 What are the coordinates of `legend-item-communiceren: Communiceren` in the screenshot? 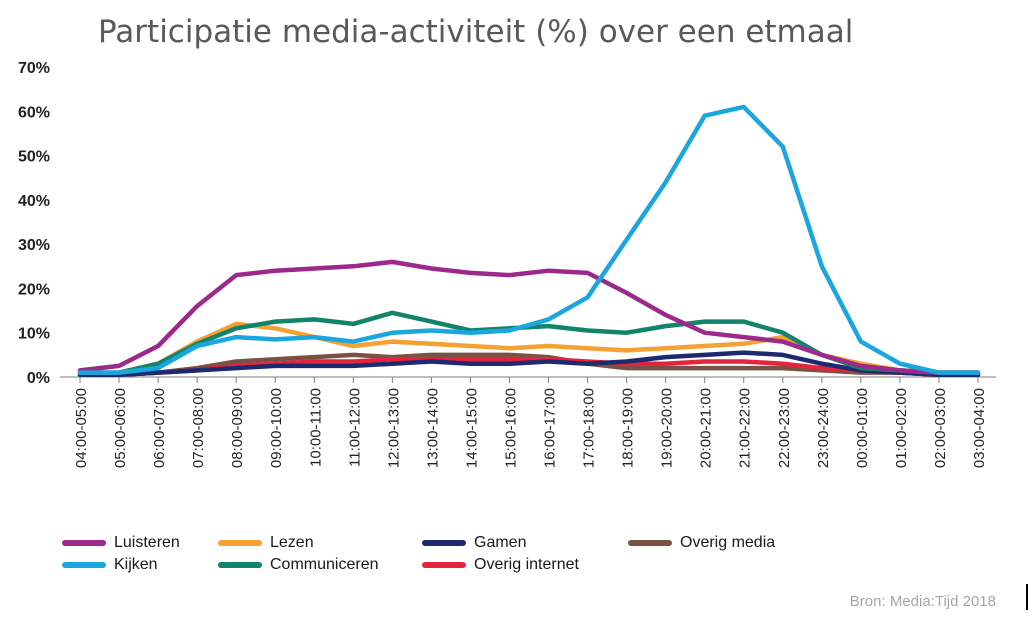 It's located at (298, 565).